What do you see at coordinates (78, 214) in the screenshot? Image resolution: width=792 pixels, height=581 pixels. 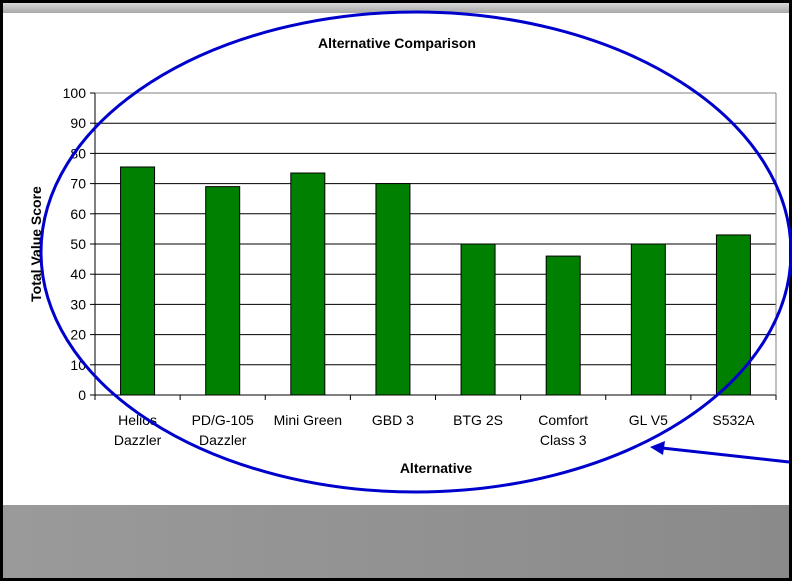 I see `y-tick-label: 60` at bounding box center [78, 214].